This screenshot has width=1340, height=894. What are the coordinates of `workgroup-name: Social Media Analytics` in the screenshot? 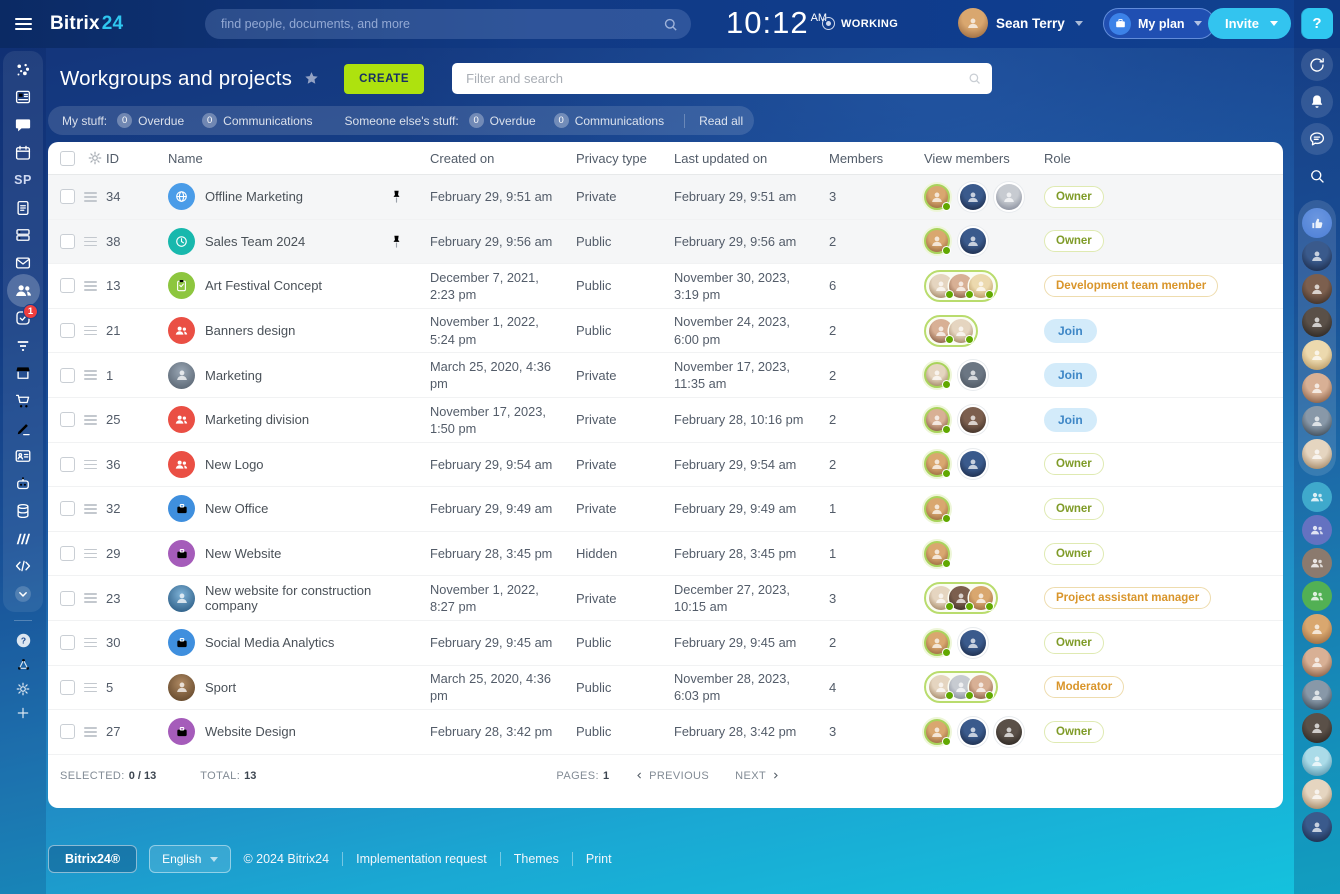 It's located at (270, 643).